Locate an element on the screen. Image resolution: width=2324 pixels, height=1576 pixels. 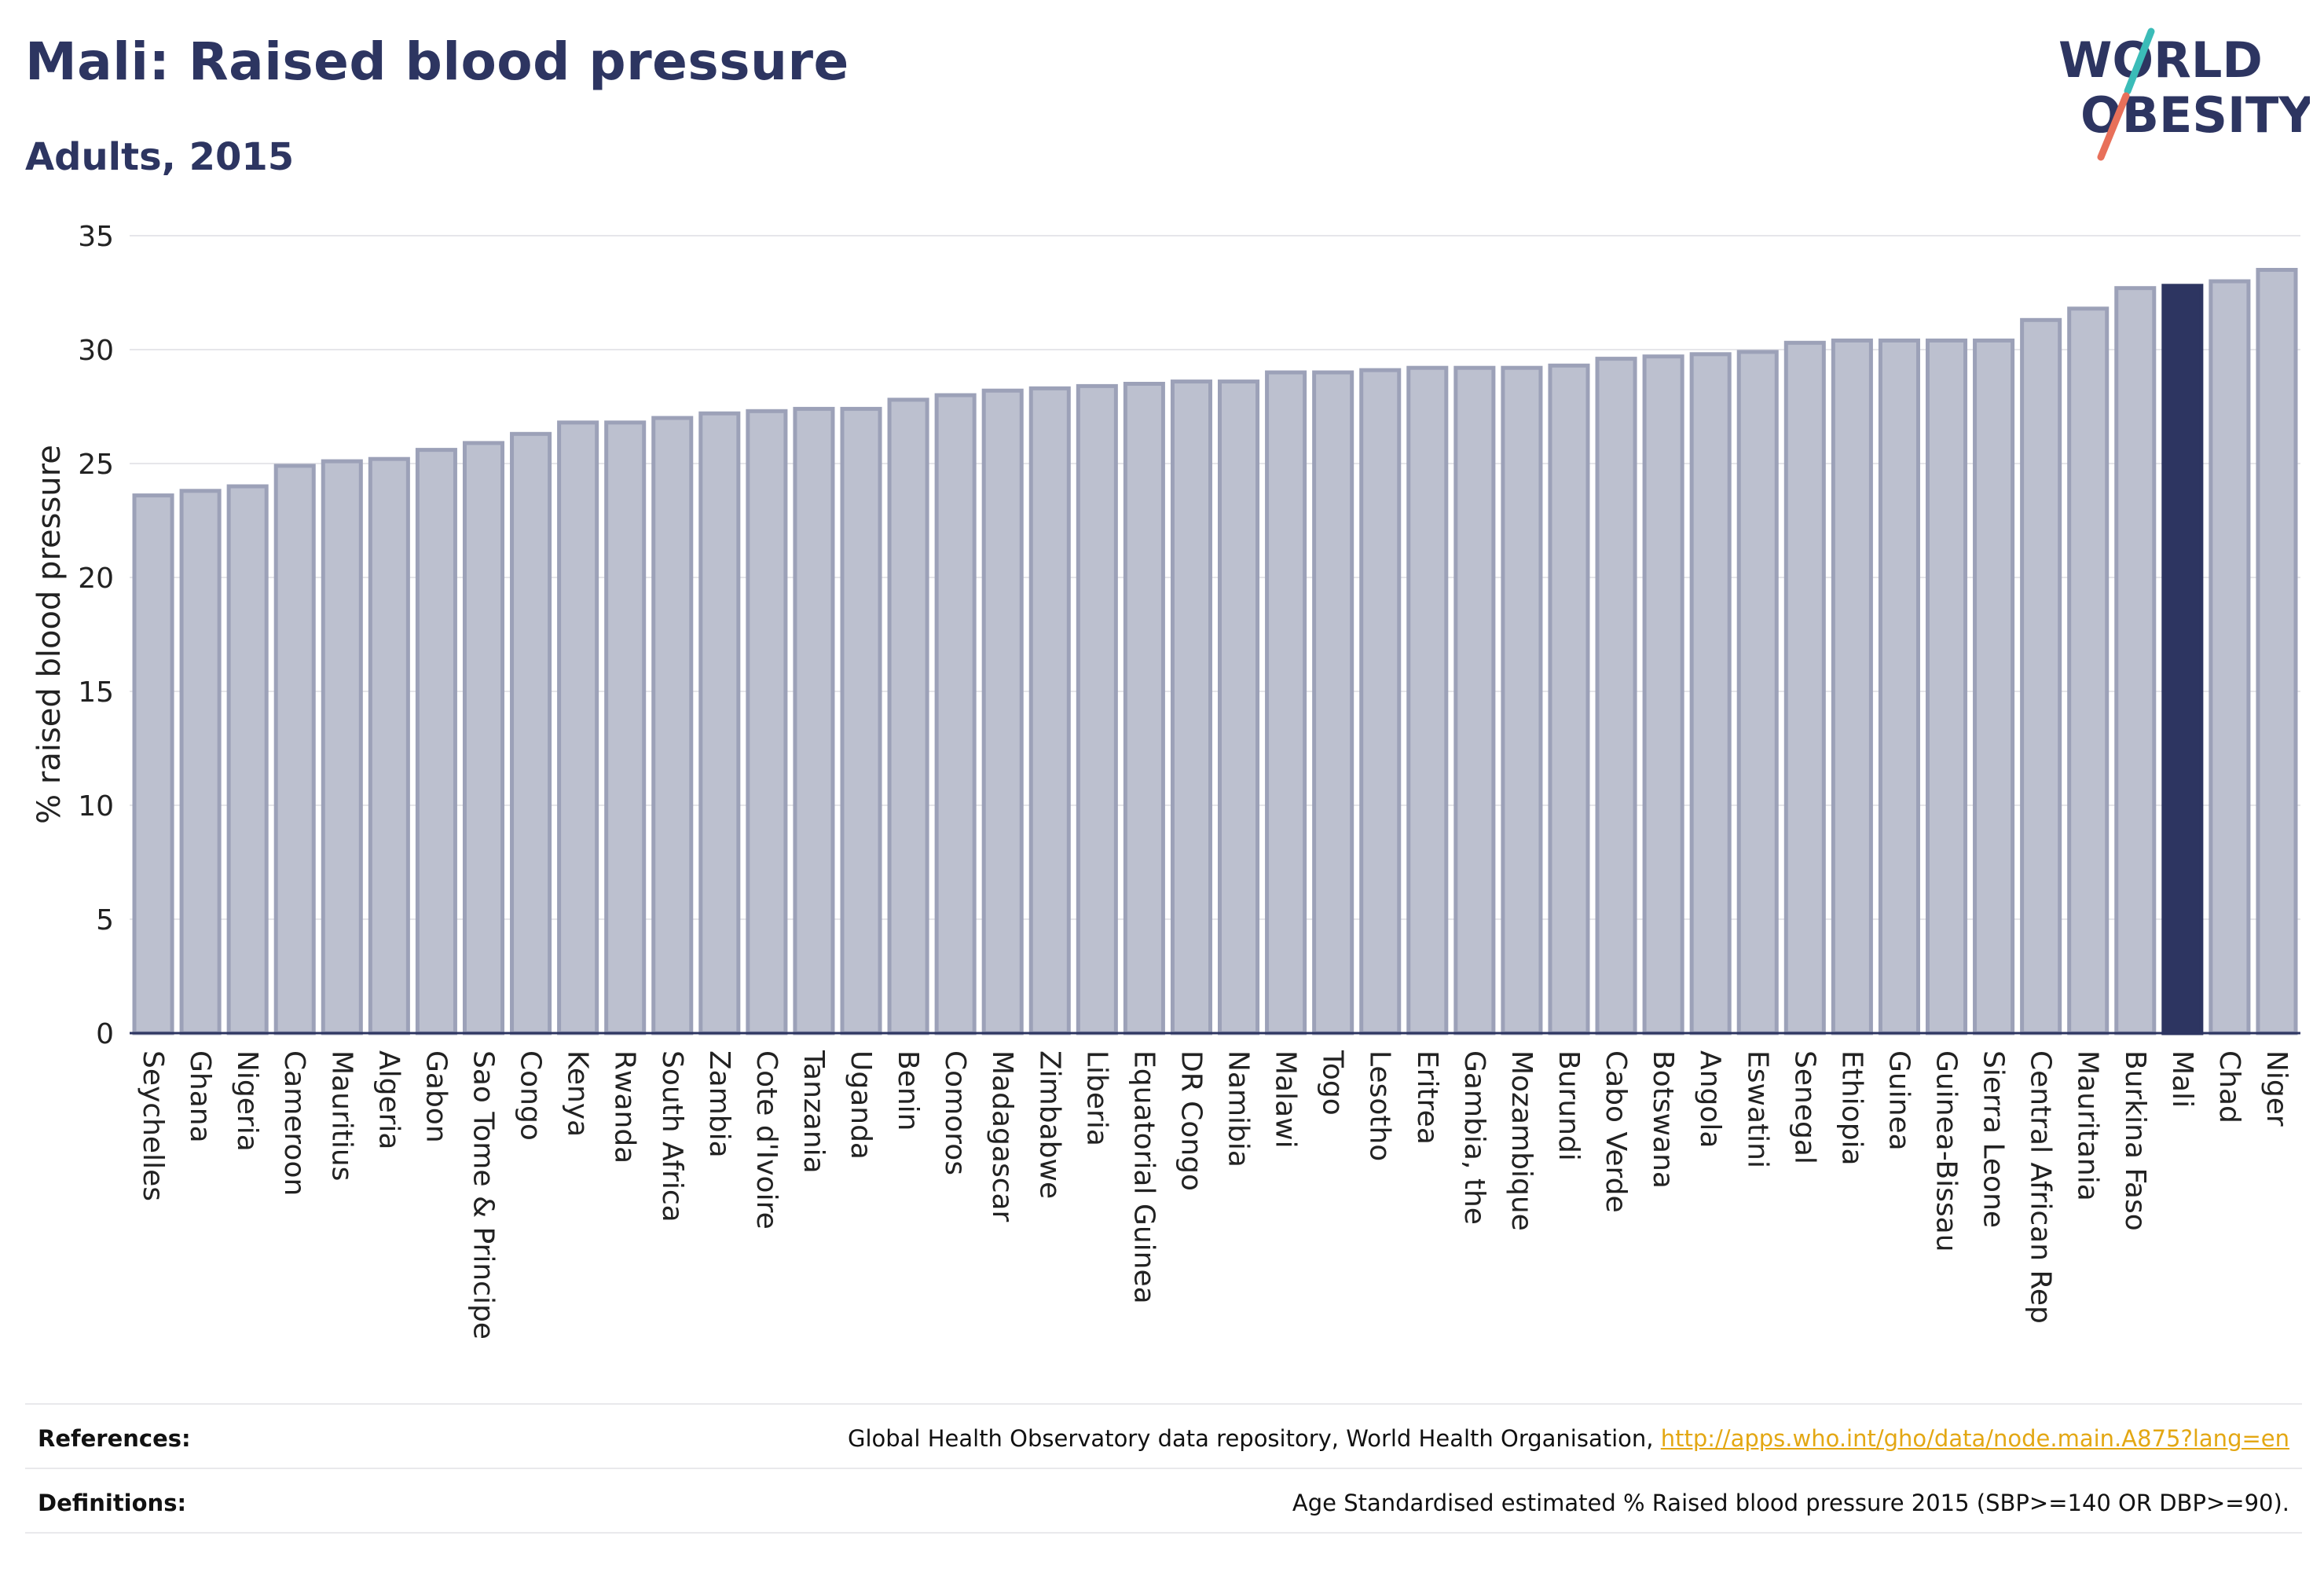
x-tick-label: Gabon is located at coordinates (436, 1096).